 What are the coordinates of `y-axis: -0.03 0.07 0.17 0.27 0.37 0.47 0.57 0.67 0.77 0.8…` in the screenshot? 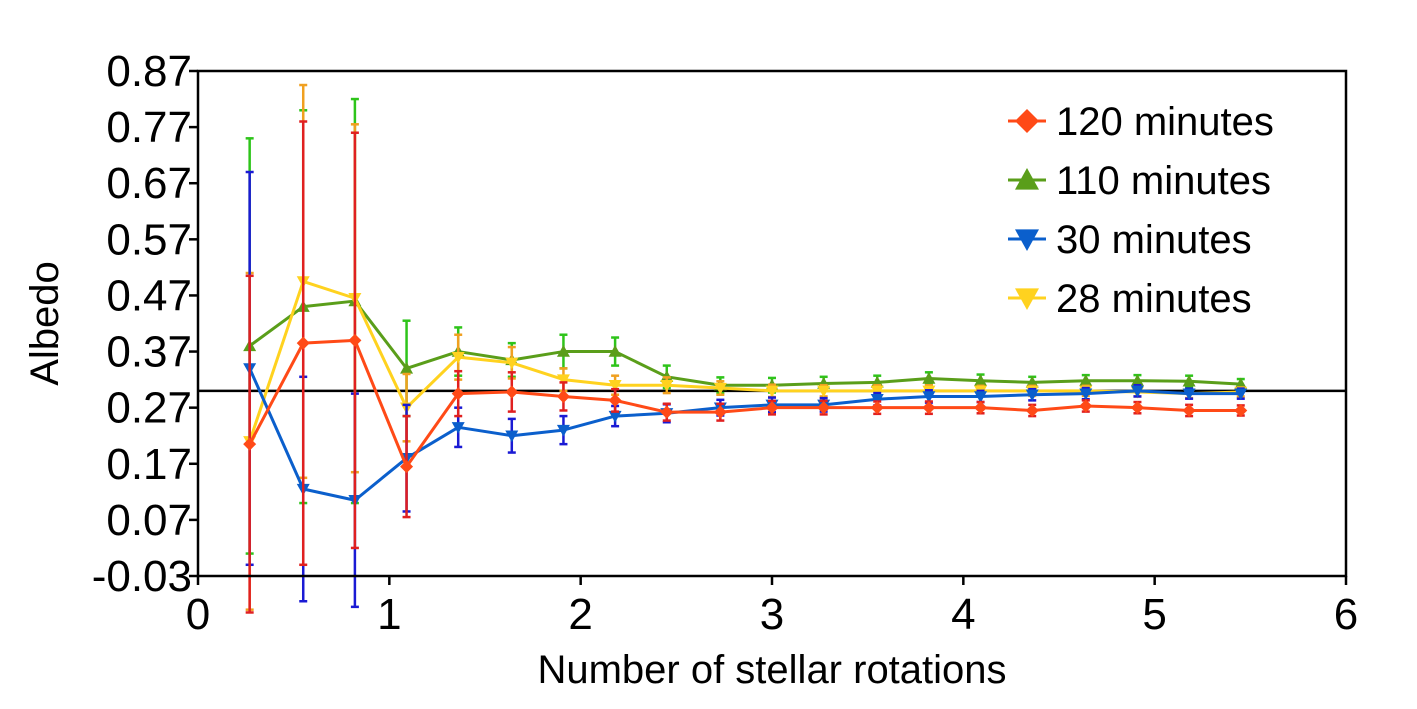 It's located at (145, 324).